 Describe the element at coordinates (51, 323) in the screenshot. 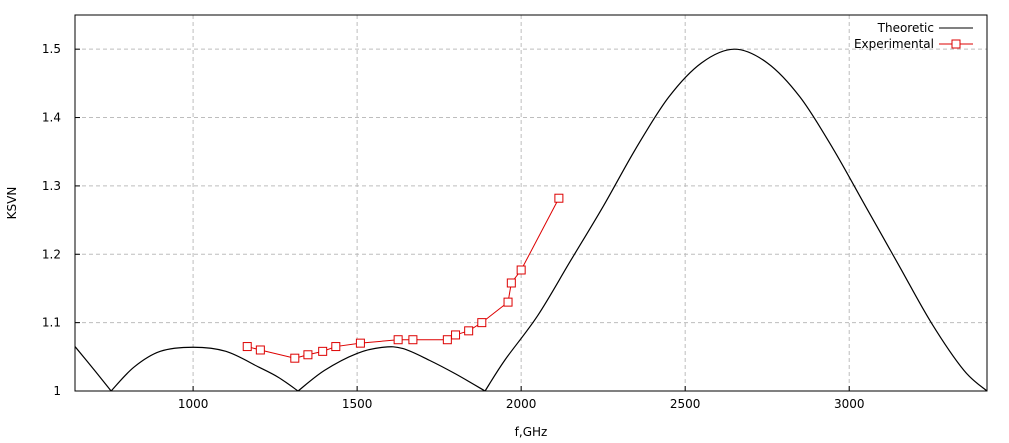

I see `y-tick-label: 1.1` at that location.